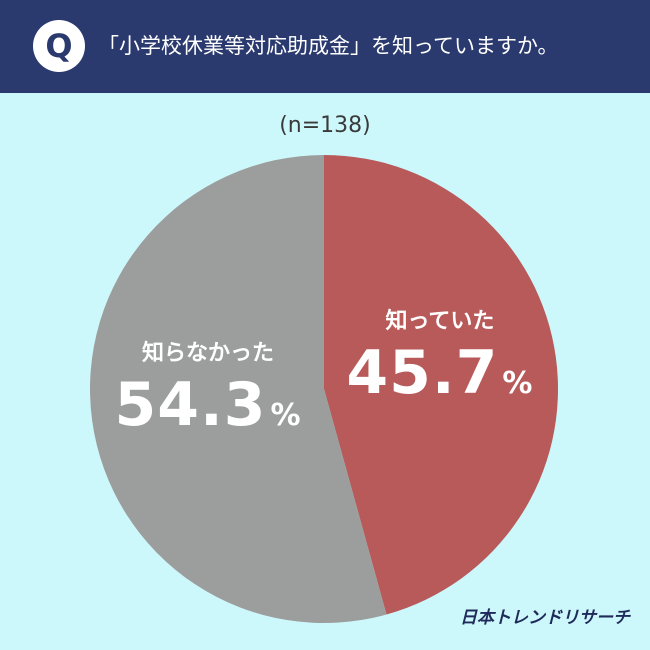 The height and width of the screenshot is (650, 650). What do you see at coordinates (422, 373) in the screenshot?
I see `slice-value-known-number: 45.7` at bounding box center [422, 373].